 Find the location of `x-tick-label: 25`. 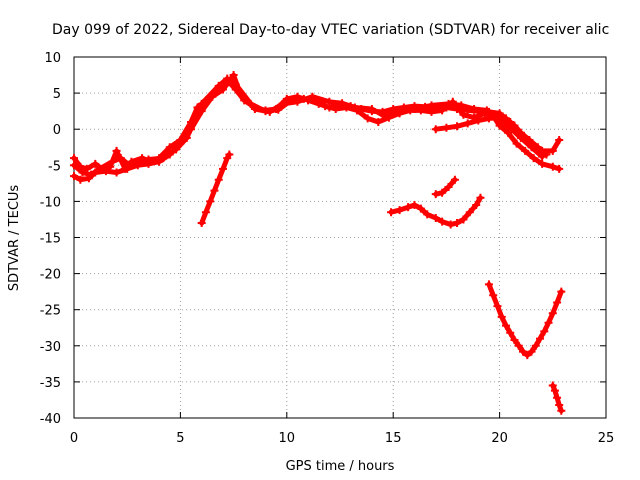

x-tick-label: 25 is located at coordinates (606, 438).